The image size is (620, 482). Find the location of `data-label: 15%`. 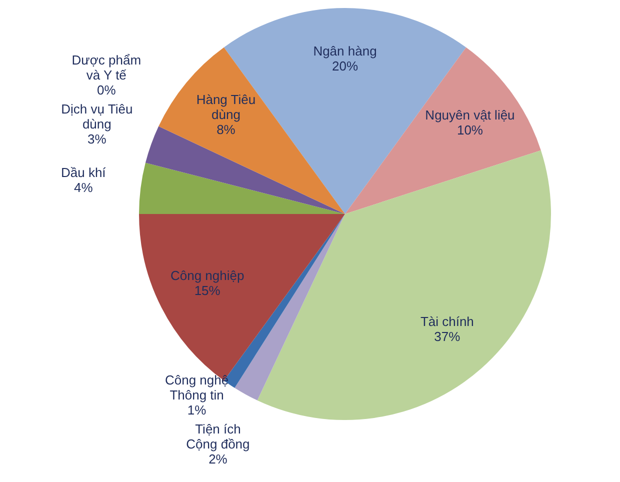

data-label: 15% is located at coordinates (207, 290).